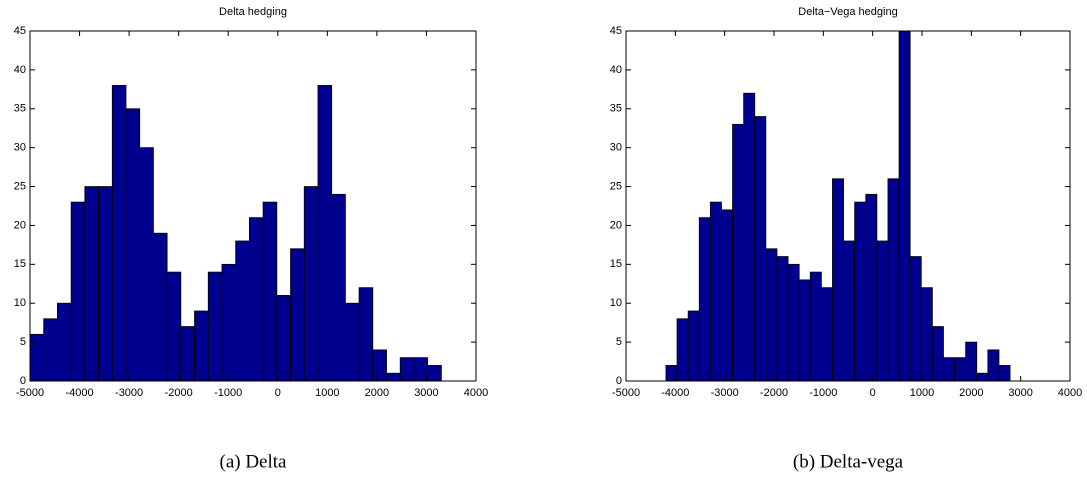  Describe the element at coordinates (254, 461) in the screenshot. I see `caption: (a) Delta` at that location.